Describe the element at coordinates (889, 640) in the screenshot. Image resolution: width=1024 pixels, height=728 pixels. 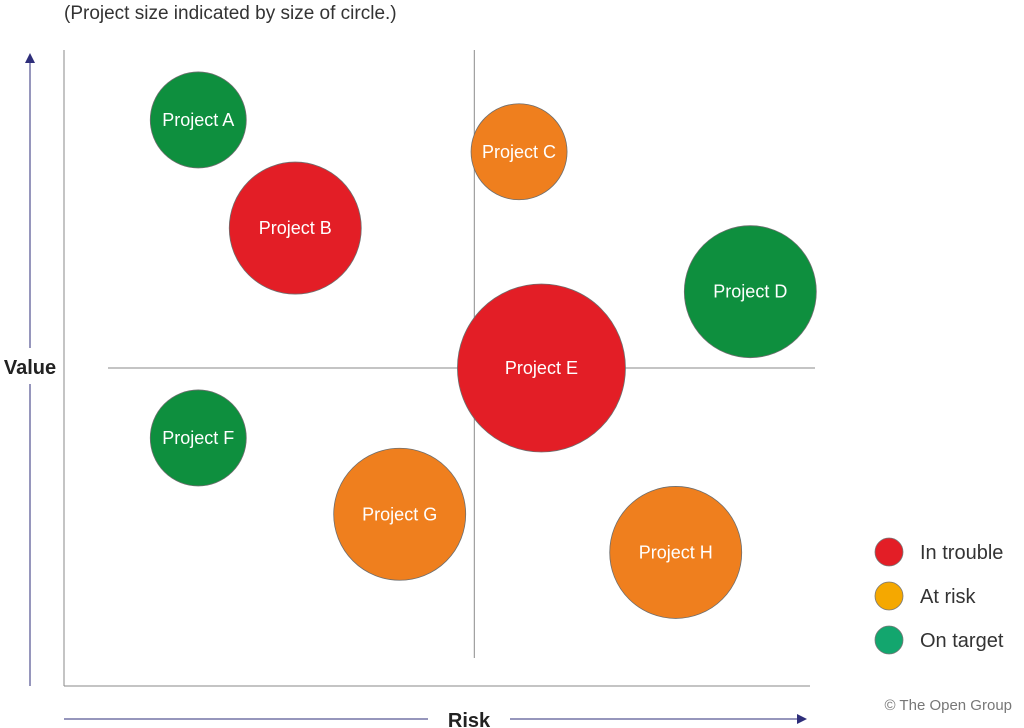
I see `legend-swatch-on-target` at that location.